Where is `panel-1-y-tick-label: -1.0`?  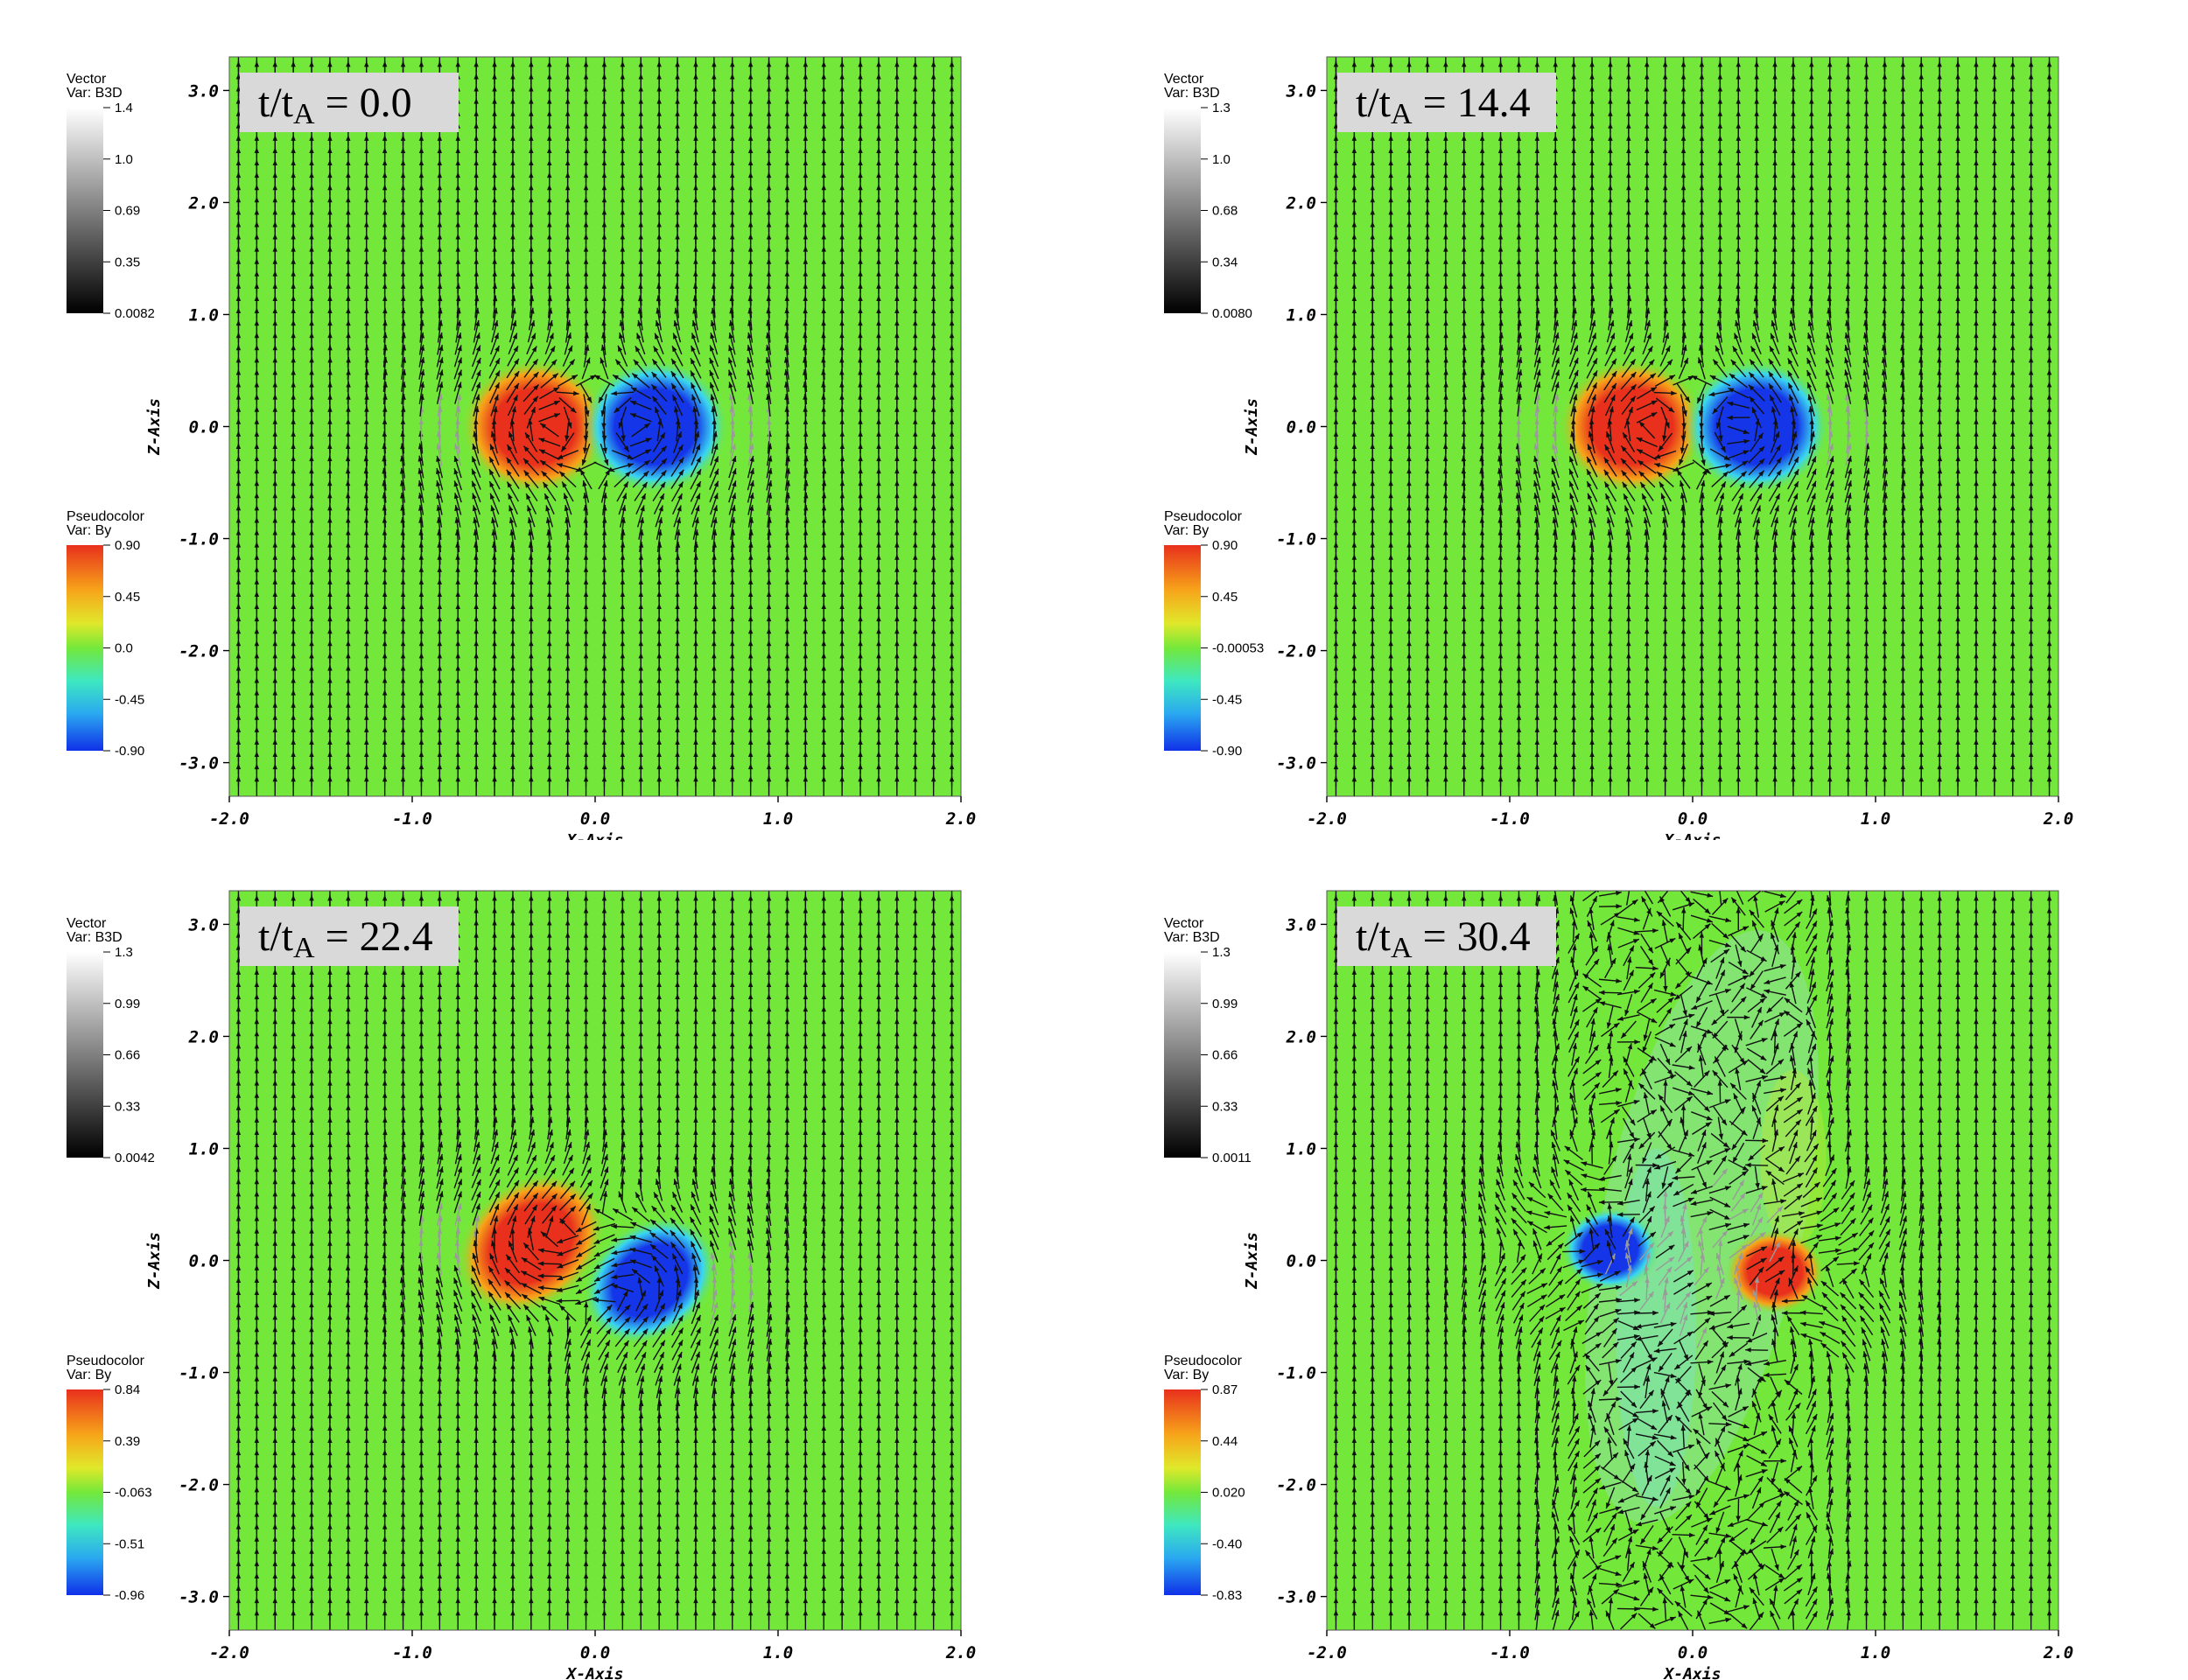 panel-1-y-tick-label: -1.0 is located at coordinates (199, 540).